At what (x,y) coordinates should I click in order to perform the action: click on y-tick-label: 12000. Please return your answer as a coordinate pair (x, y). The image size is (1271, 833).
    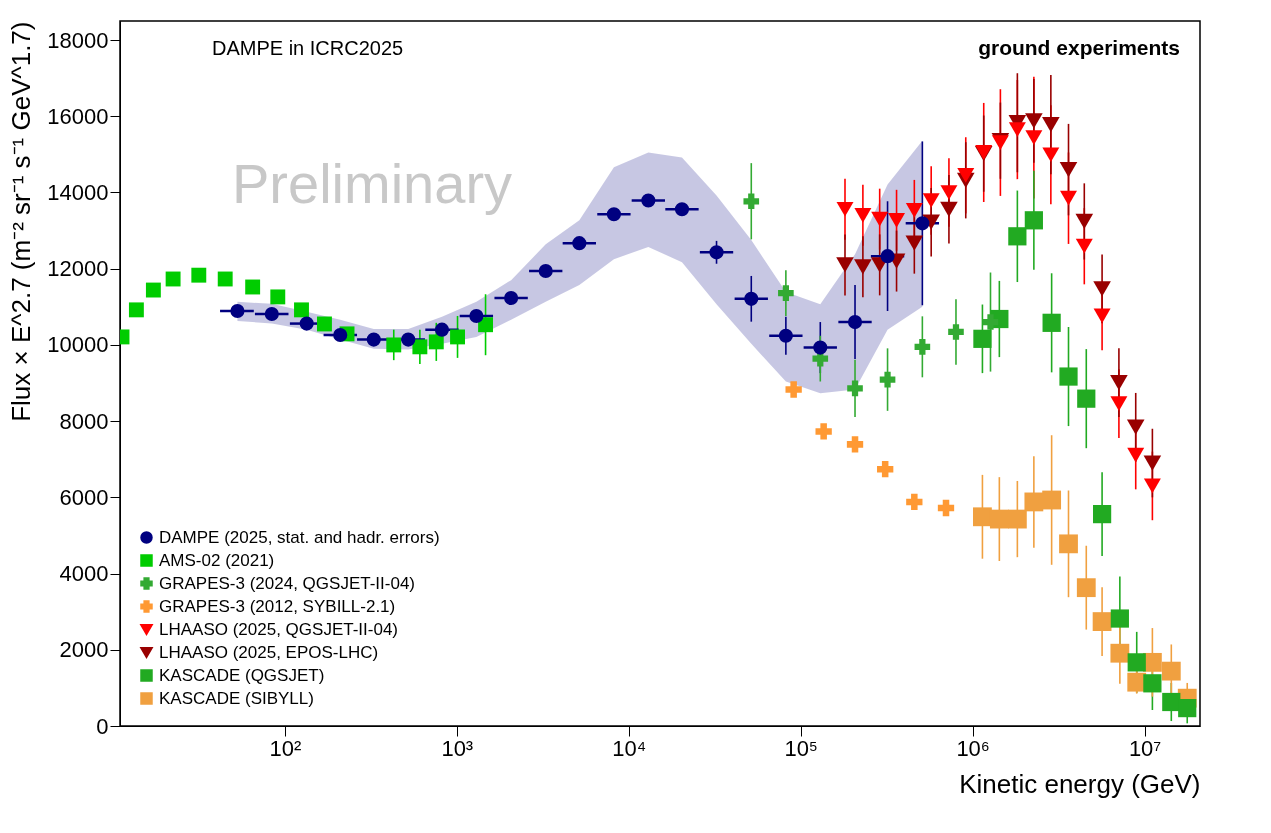
    Looking at the image, I should click on (78, 269).